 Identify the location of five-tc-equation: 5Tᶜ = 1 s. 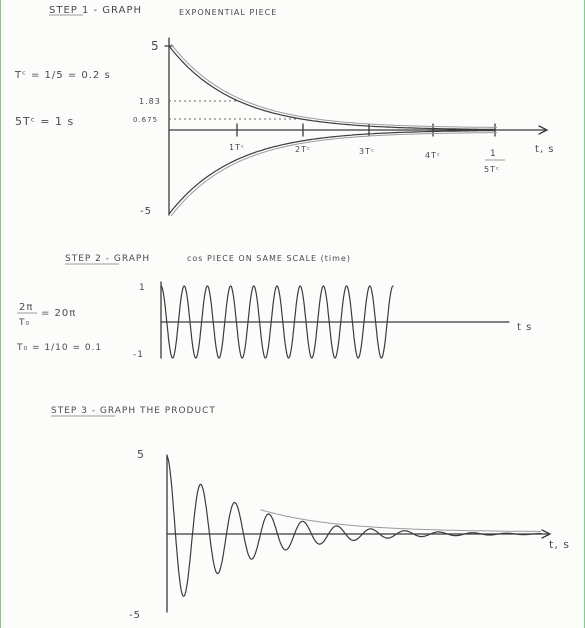
(44, 121).